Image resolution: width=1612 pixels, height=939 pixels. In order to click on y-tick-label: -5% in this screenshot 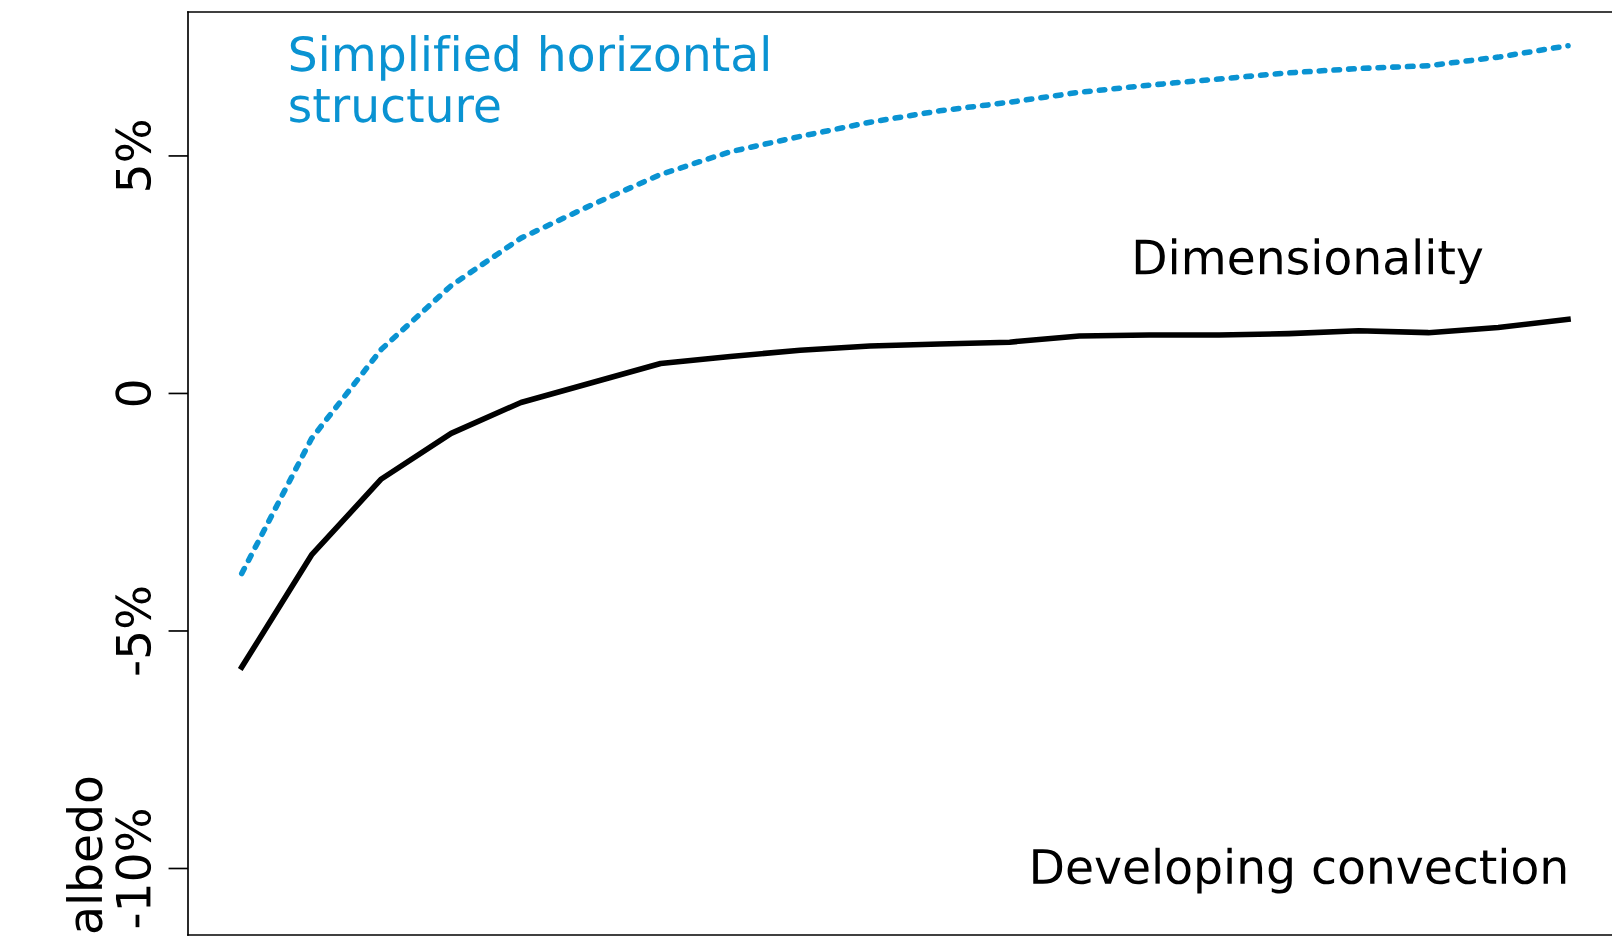, I will do `click(133, 631)`.